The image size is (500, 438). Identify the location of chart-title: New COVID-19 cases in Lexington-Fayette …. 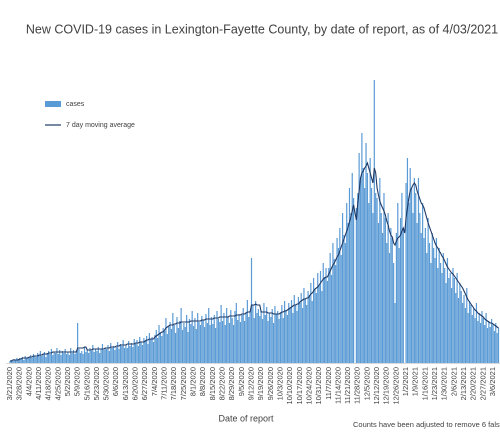
(262, 29).